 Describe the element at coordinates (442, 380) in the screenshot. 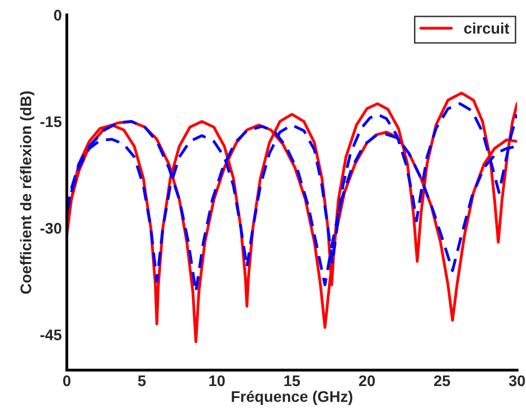

I see `x-tick-label: 25` at that location.